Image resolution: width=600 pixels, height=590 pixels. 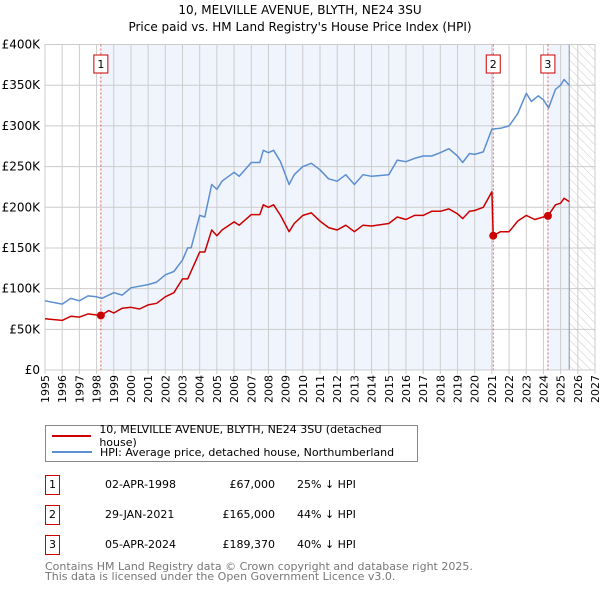 What do you see at coordinates (22, 45) in the screenshot?
I see `y-tick-label: £400K` at bounding box center [22, 45].